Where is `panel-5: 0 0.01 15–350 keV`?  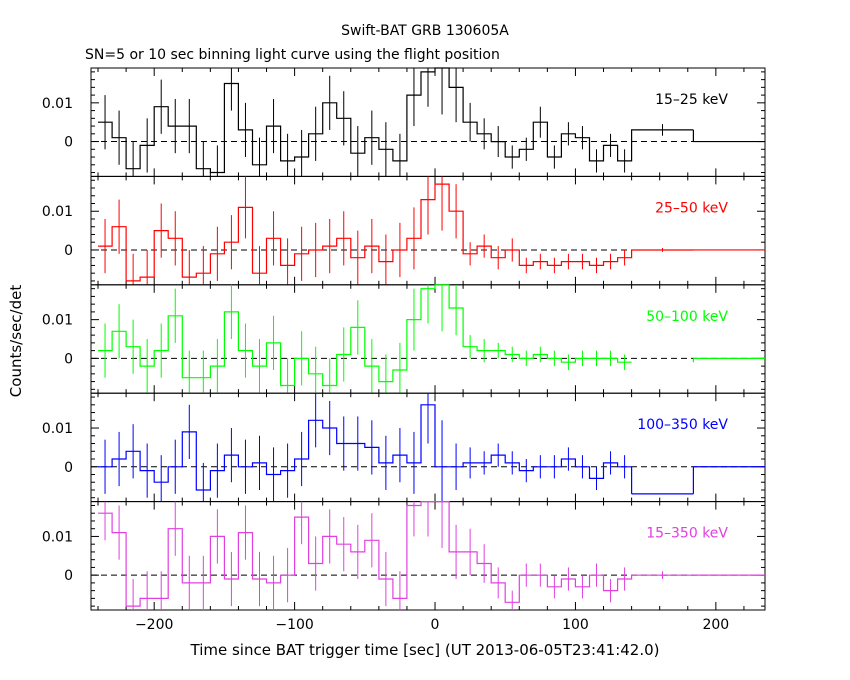
panel-5: 0 0.01 15–350 keV is located at coordinates (404, 556).